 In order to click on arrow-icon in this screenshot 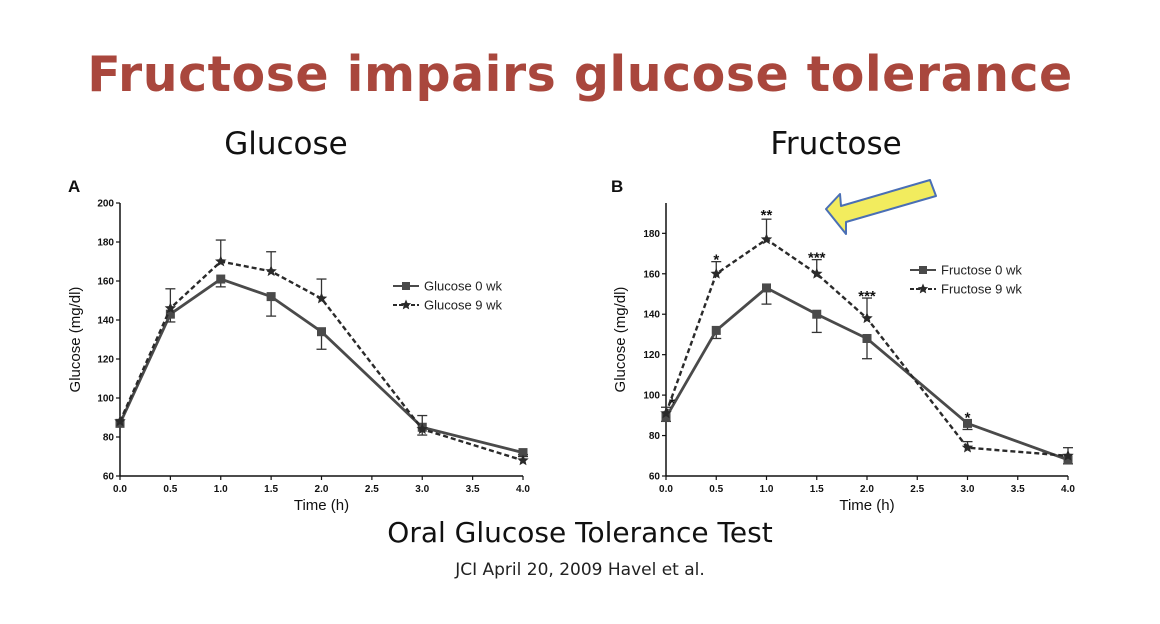, I will do `click(881, 207)`.